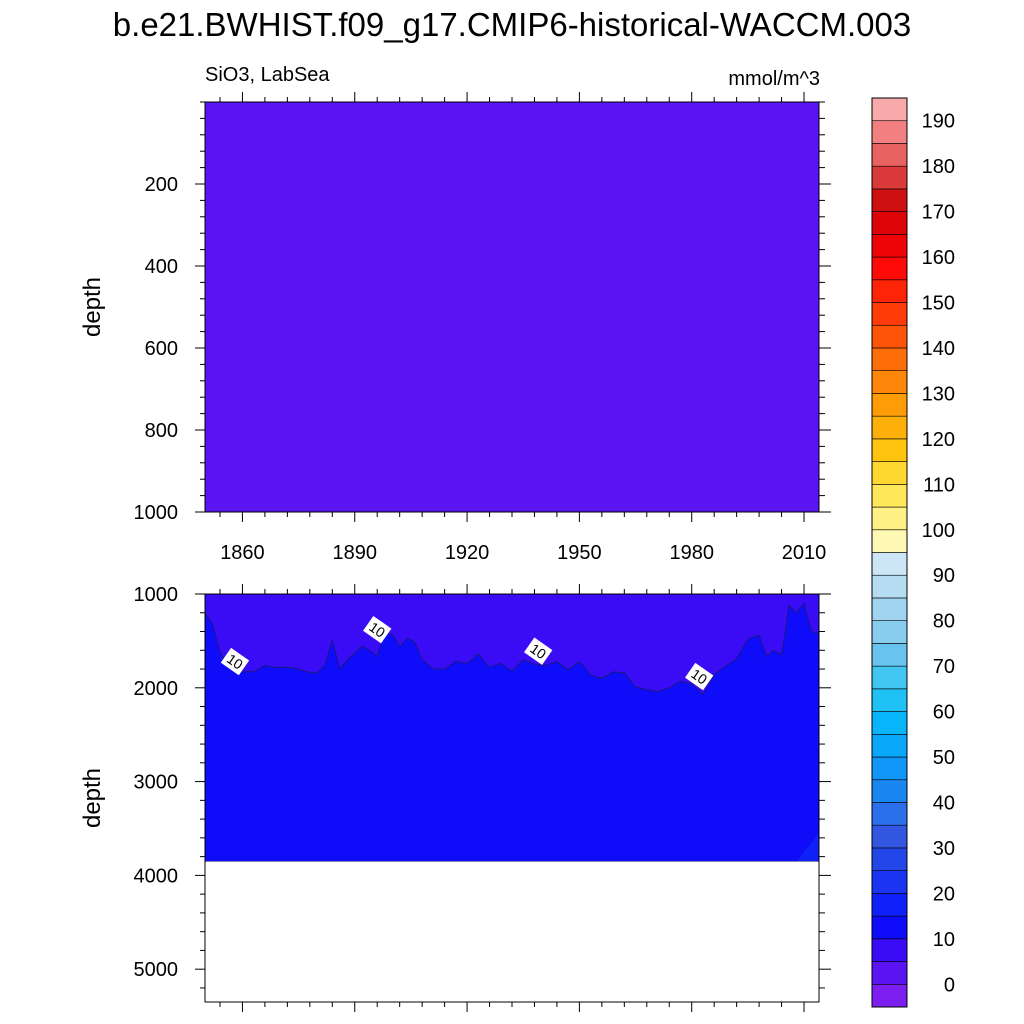 The image size is (1024, 1024). I want to click on colorbar-tick-label: 120, so click(938, 440).